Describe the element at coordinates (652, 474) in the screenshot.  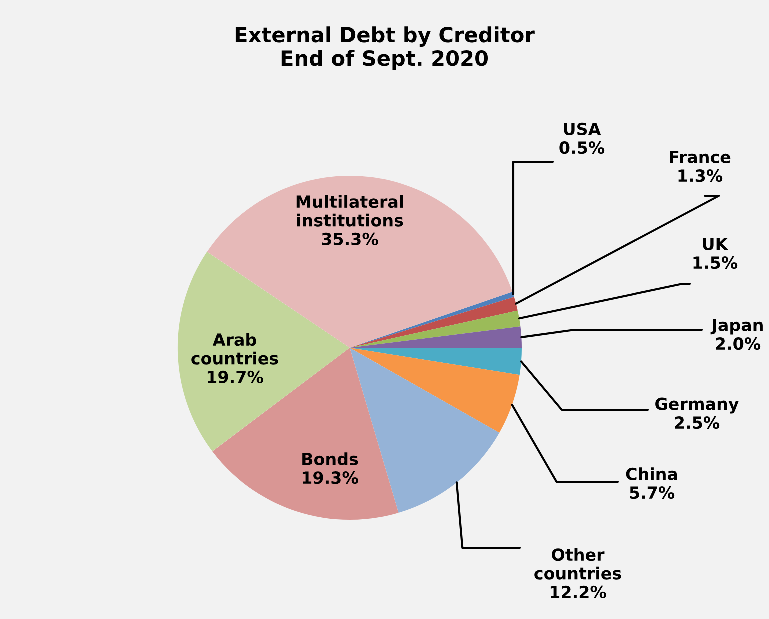
I see `slice-label: China` at that location.